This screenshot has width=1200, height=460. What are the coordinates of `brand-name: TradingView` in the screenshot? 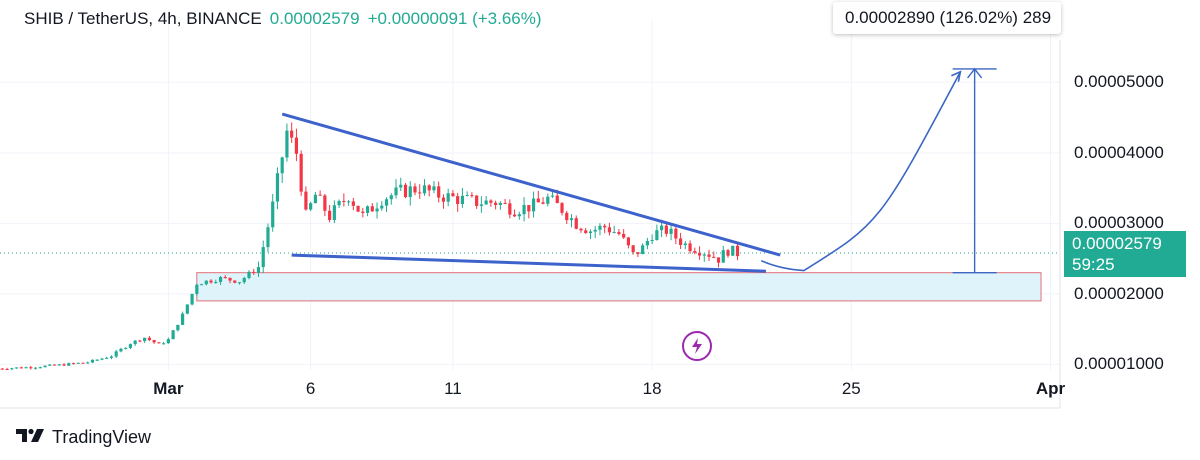 It's located at (102, 436).